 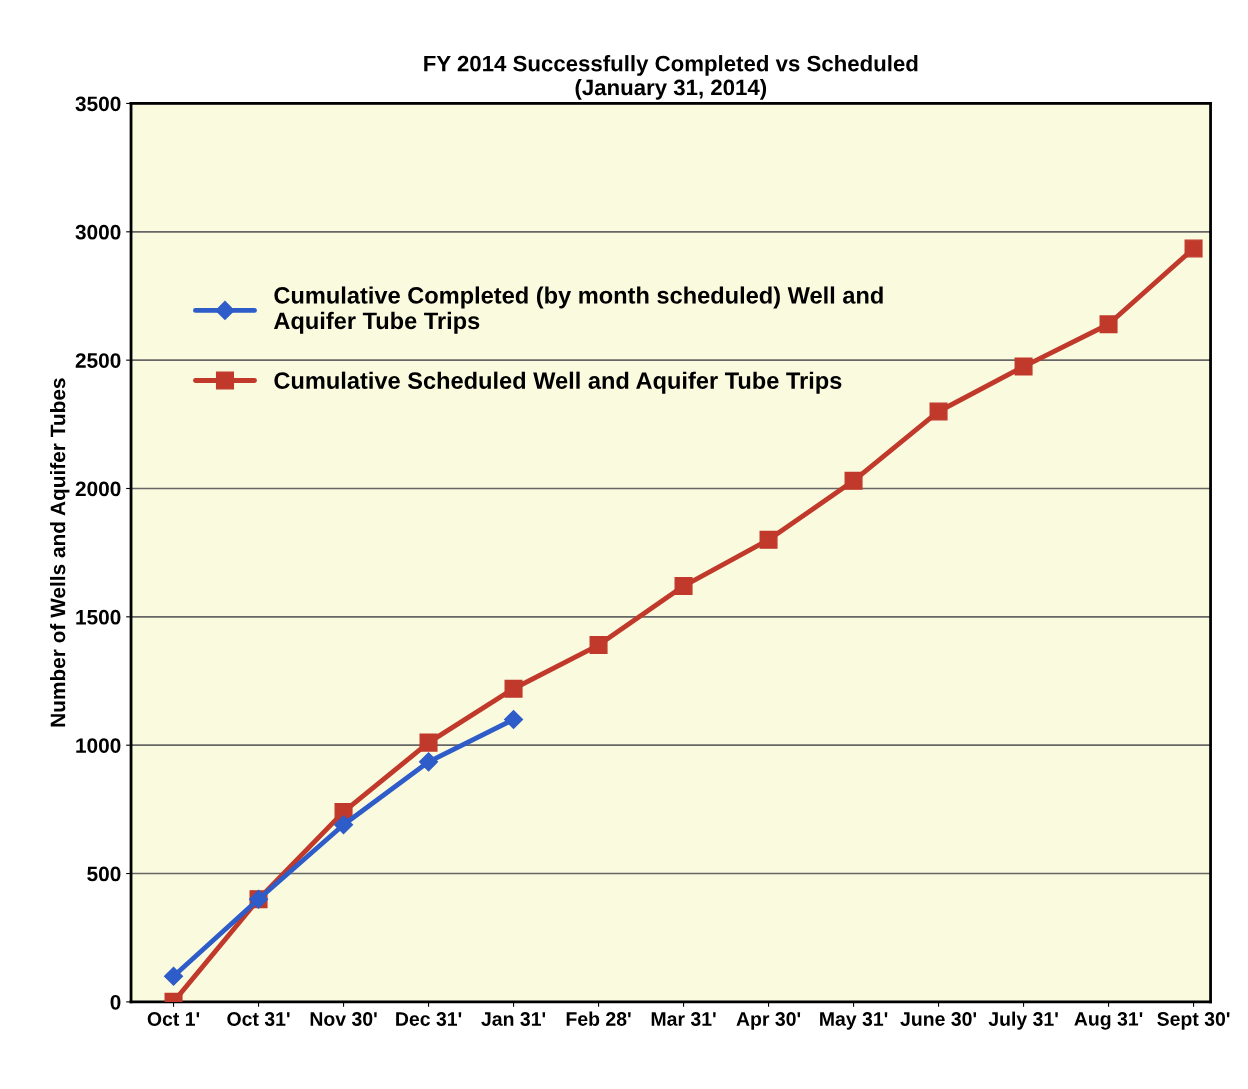 What do you see at coordinates (598, 1018) in the screenshot?
I see `x-tick-label: Feb 28'` at bounding box center [598, 1018].